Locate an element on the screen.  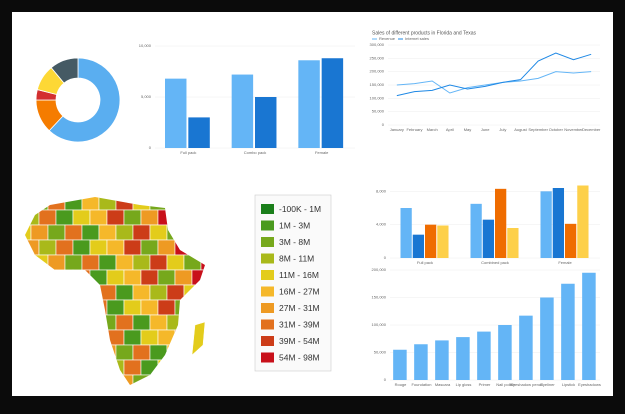
x-tick-label: April is located at coordinates (450, 129).